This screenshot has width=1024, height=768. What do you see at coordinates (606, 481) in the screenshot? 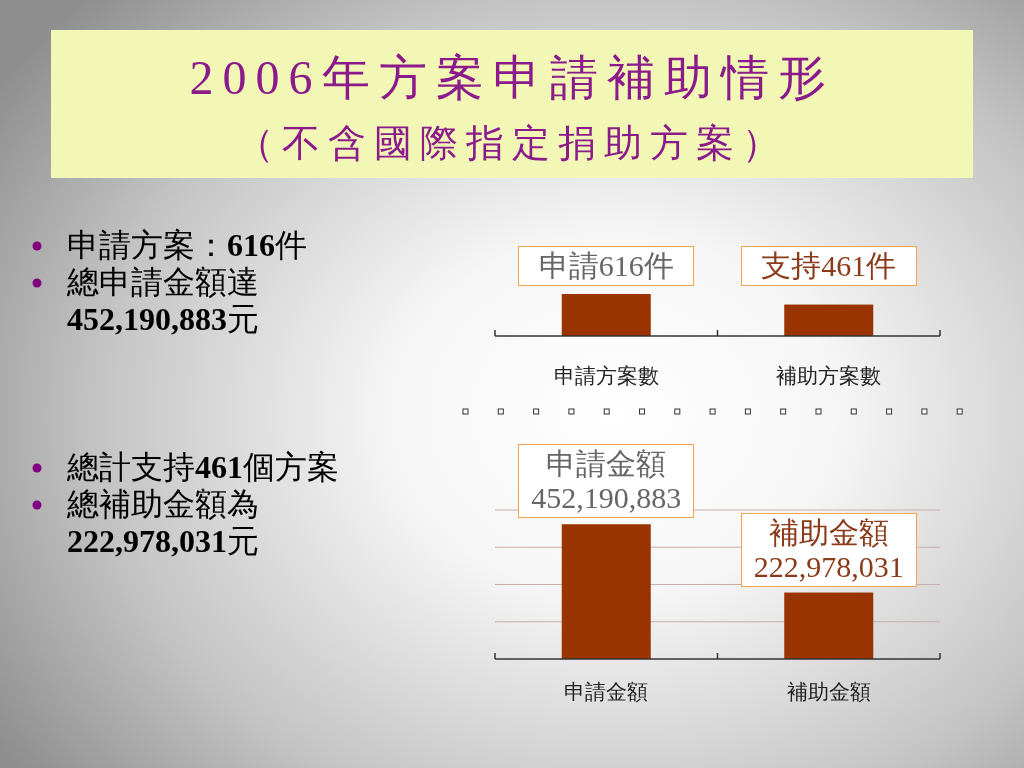
I see `data-label: 申請金額452,190,883` at bounding box center [606, 481].